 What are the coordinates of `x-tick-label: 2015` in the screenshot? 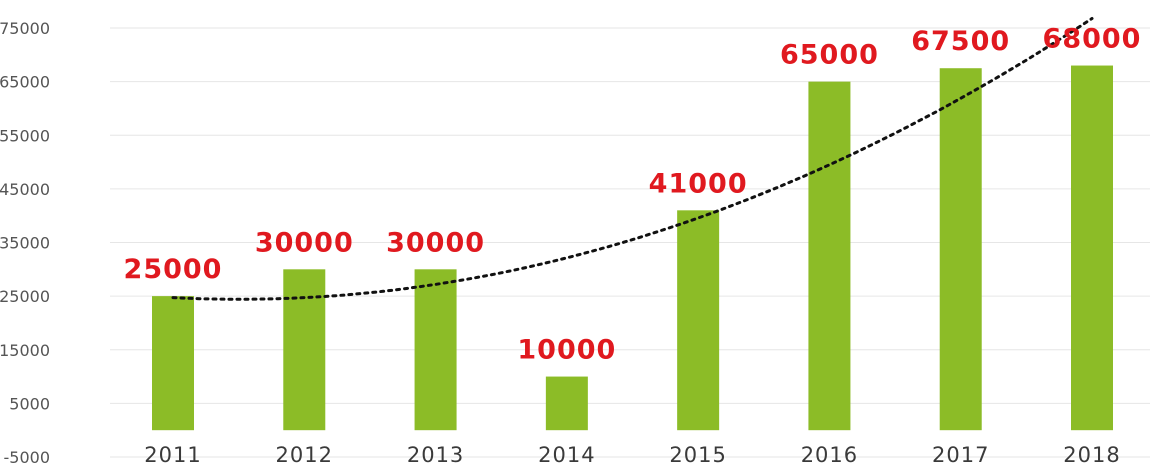 It's located at (697, 455).